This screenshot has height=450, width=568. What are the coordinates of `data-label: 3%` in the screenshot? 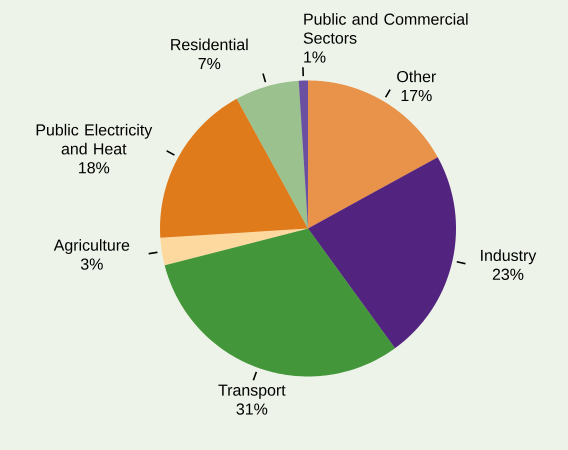 It's located at (91, 264).